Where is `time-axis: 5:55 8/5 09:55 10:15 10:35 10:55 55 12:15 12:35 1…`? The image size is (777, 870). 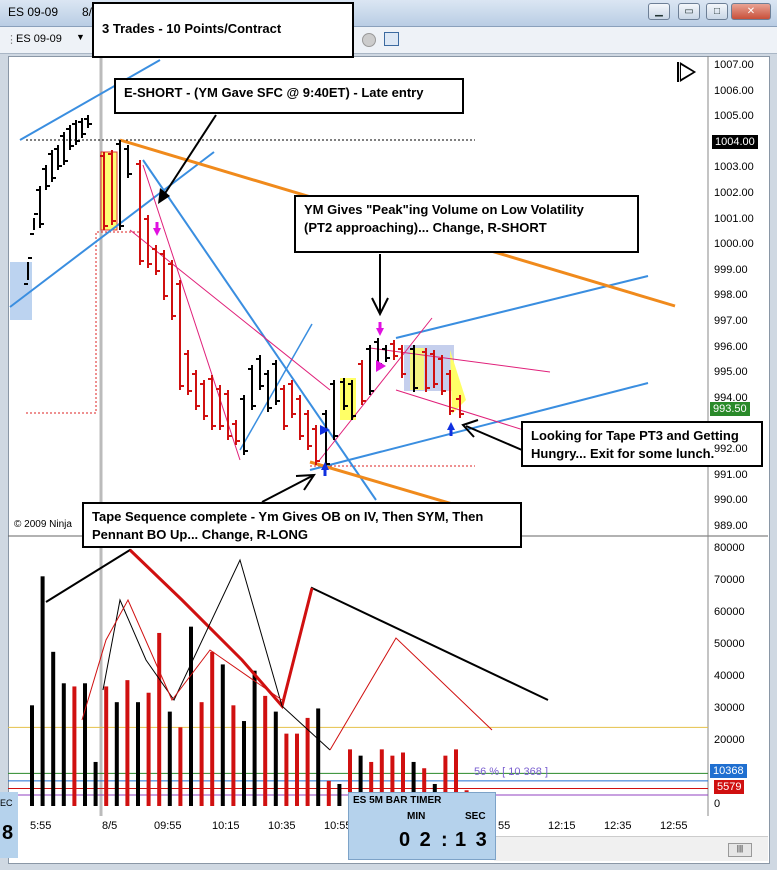
time-axis: 5:55 8/5 09:55 10:15 10:35 10:55 55 12:15 12:35 1… is located at coordinates (358, 826).